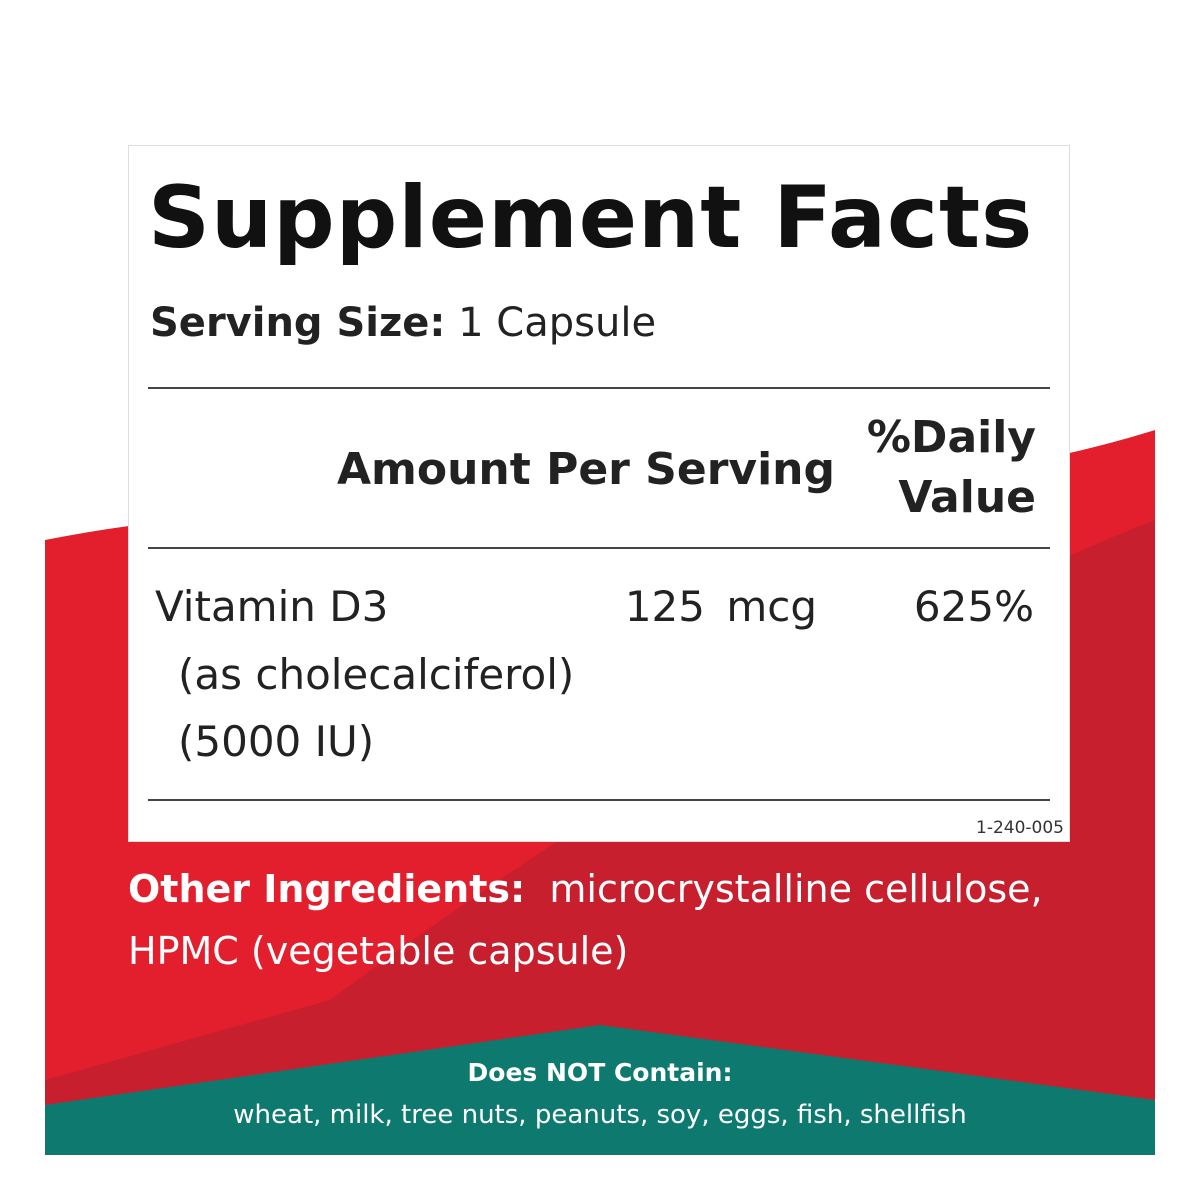 The height and width of the screenshot is (1200, 1200). Describe the element at coordinates (720, 606) in the screenshot. I see `amount: 125 mcg` at that location.